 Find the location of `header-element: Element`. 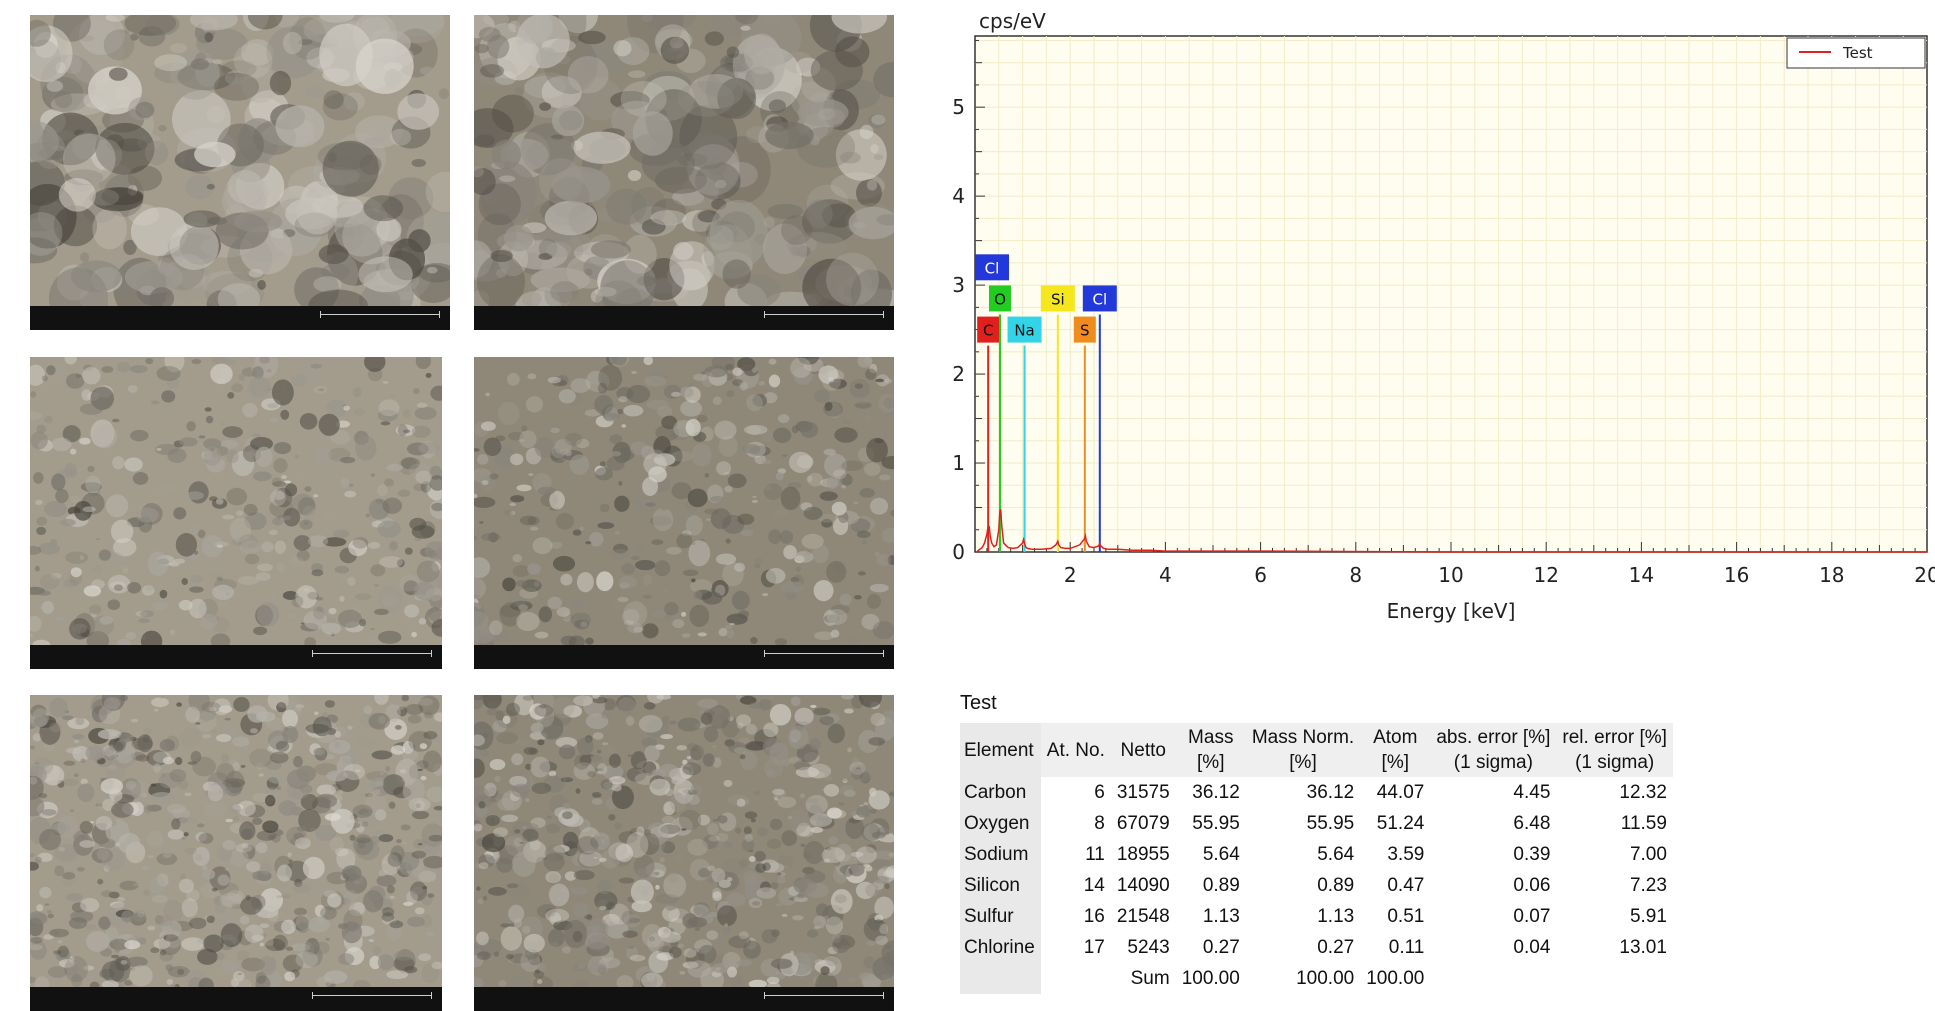

header-element: Element is located at coordinates (1000, 750).